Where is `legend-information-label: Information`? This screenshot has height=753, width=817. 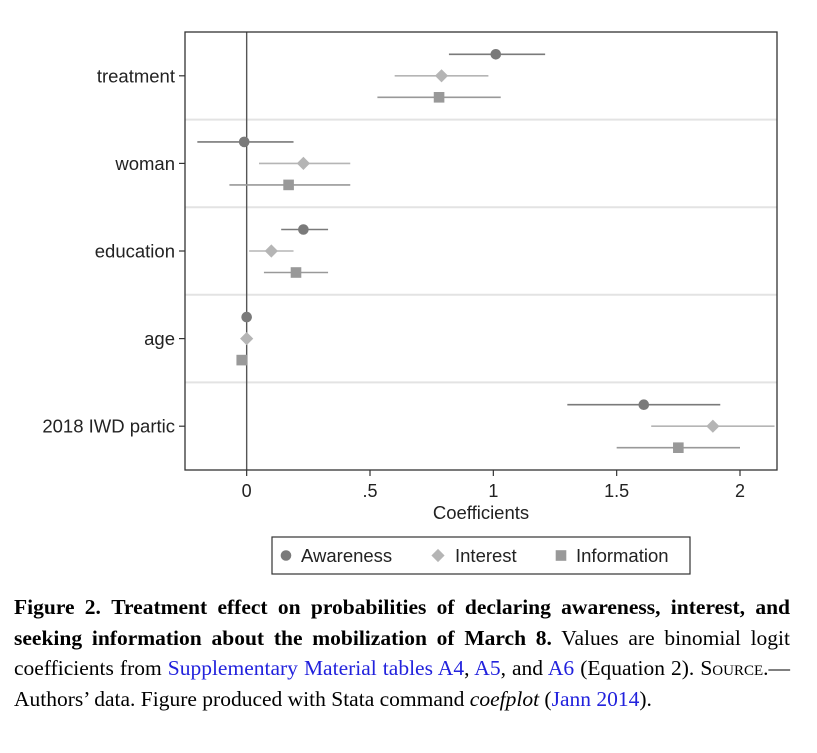 legend-information-label: Information is located at coordinates (622, 555).